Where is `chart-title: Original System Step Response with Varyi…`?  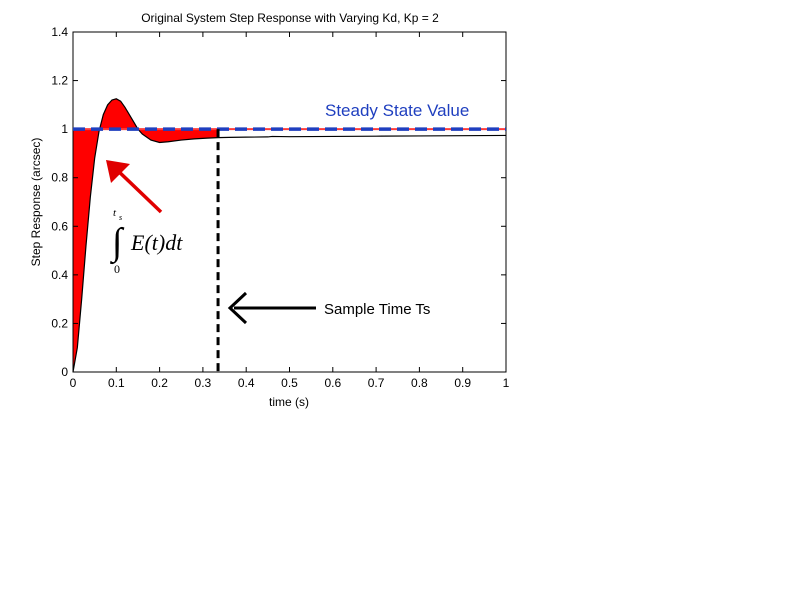
chart-title: Original System Step Response with Varyi… is located at coordinates (290, 18).